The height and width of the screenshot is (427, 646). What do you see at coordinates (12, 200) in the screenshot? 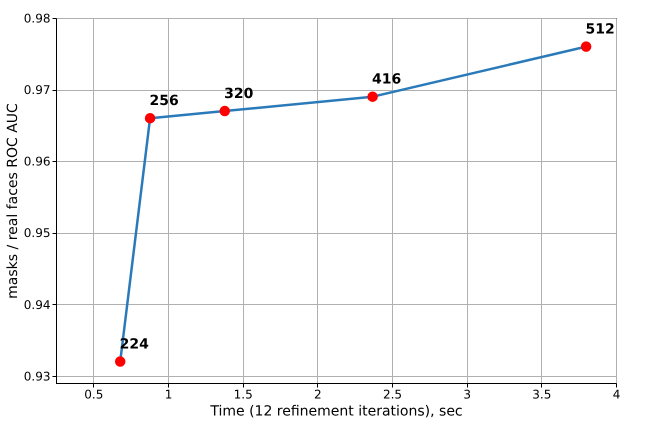
I see `y-axis-title: masks / real faces ROC AUC` at bounding box center [12, 200].